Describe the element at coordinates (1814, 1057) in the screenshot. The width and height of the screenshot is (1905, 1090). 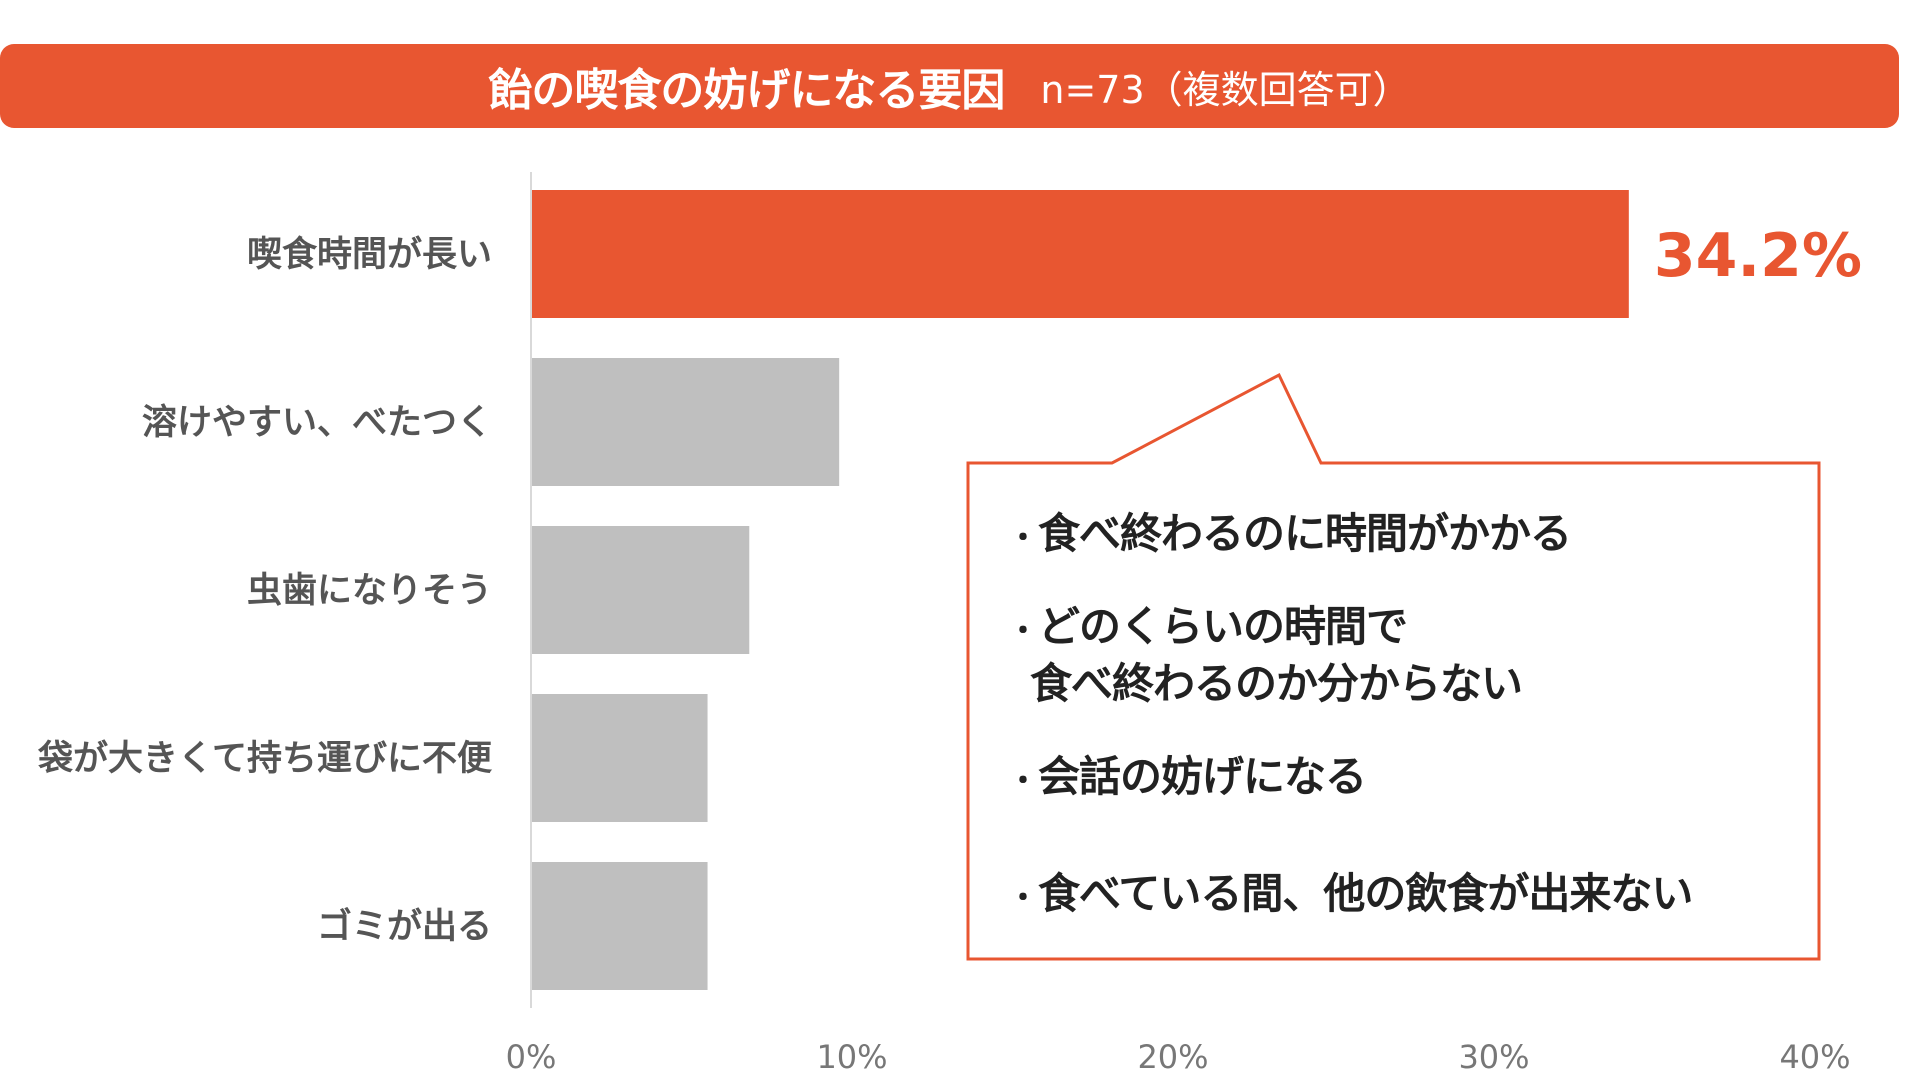
I see `x-tick-label: 40%` at that location.